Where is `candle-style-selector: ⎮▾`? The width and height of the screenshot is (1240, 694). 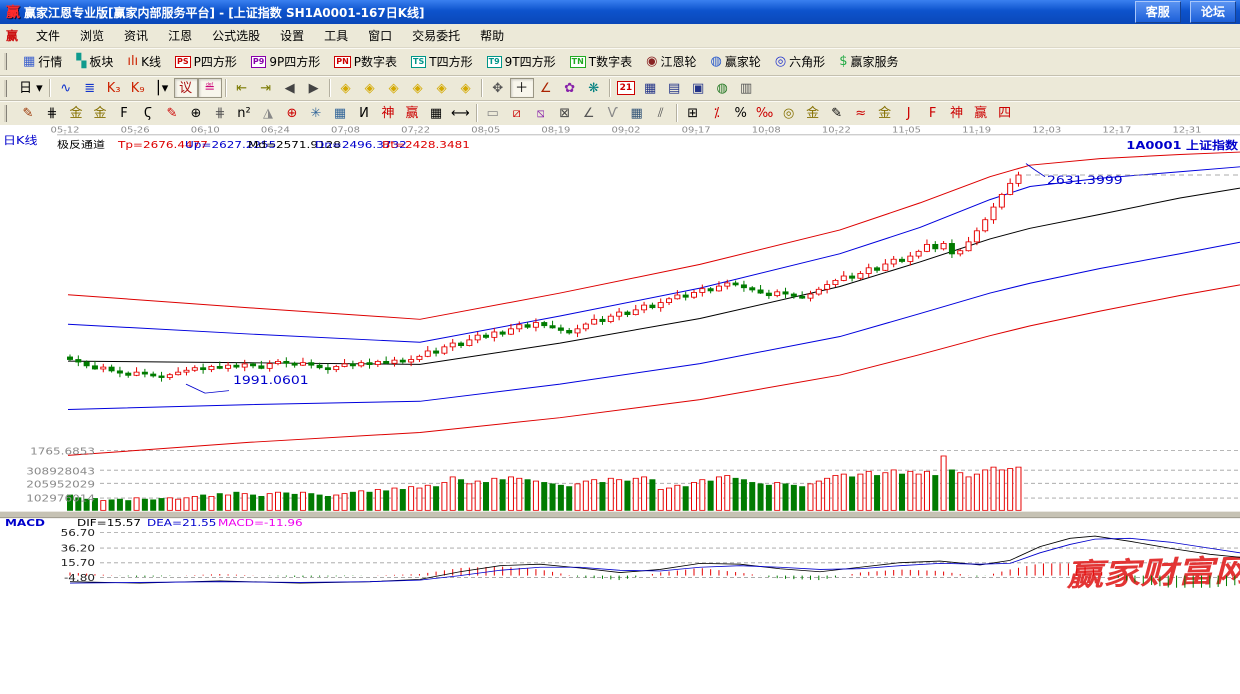 candle-style-selector: ⎮▾ is located at coordinates (162, 88).